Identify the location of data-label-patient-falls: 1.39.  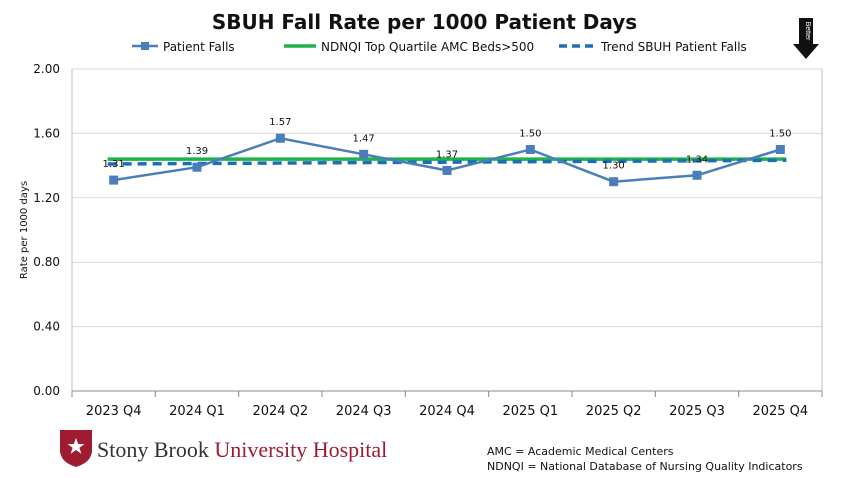
(197, 151).